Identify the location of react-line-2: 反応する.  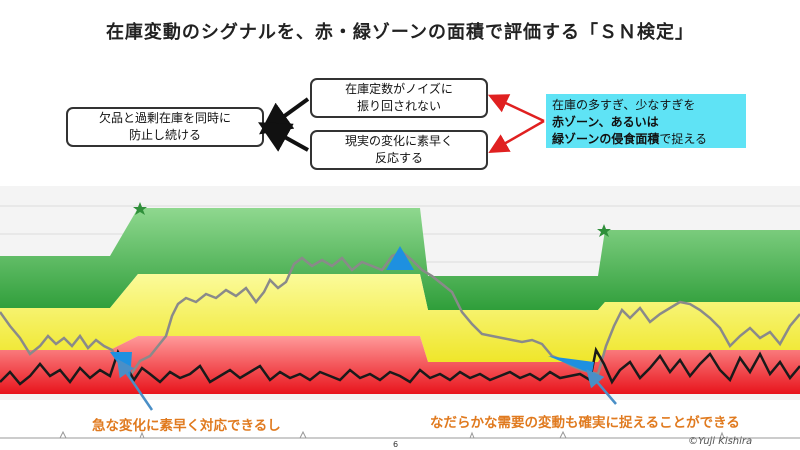
(398, 158).